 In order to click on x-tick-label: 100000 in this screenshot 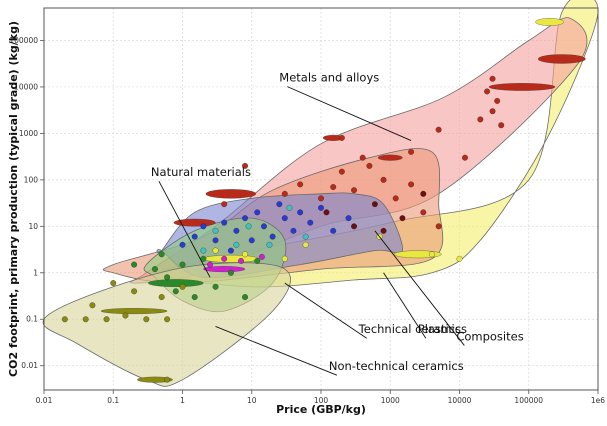, I will do `click(528, 400)`.